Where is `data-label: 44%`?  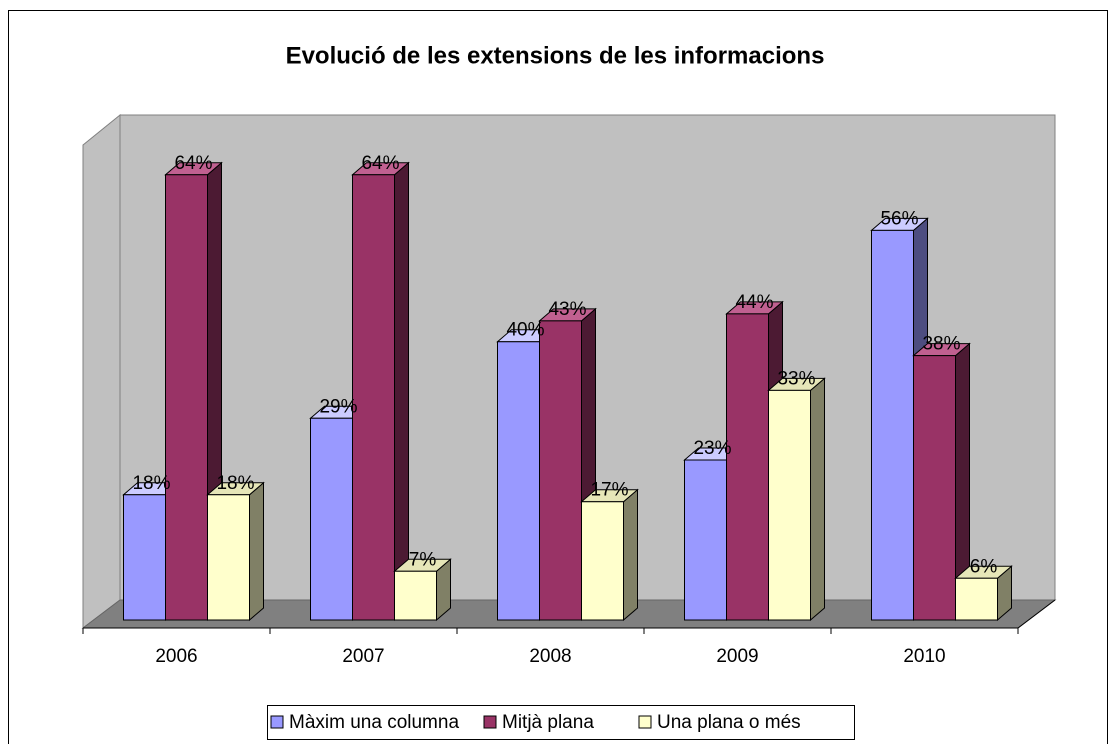
data-label: 44% is located at coordinates (754, 302).